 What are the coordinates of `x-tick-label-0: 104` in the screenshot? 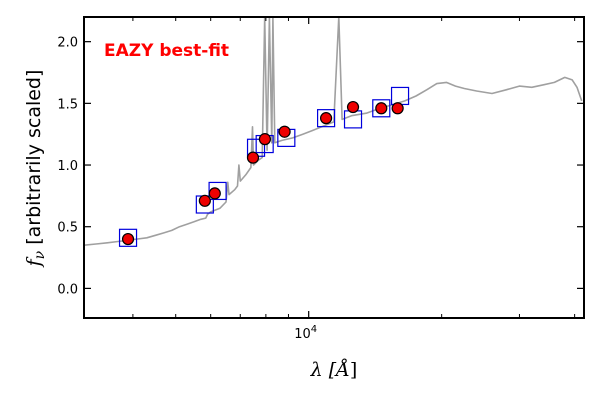 It's located at (305, 333).